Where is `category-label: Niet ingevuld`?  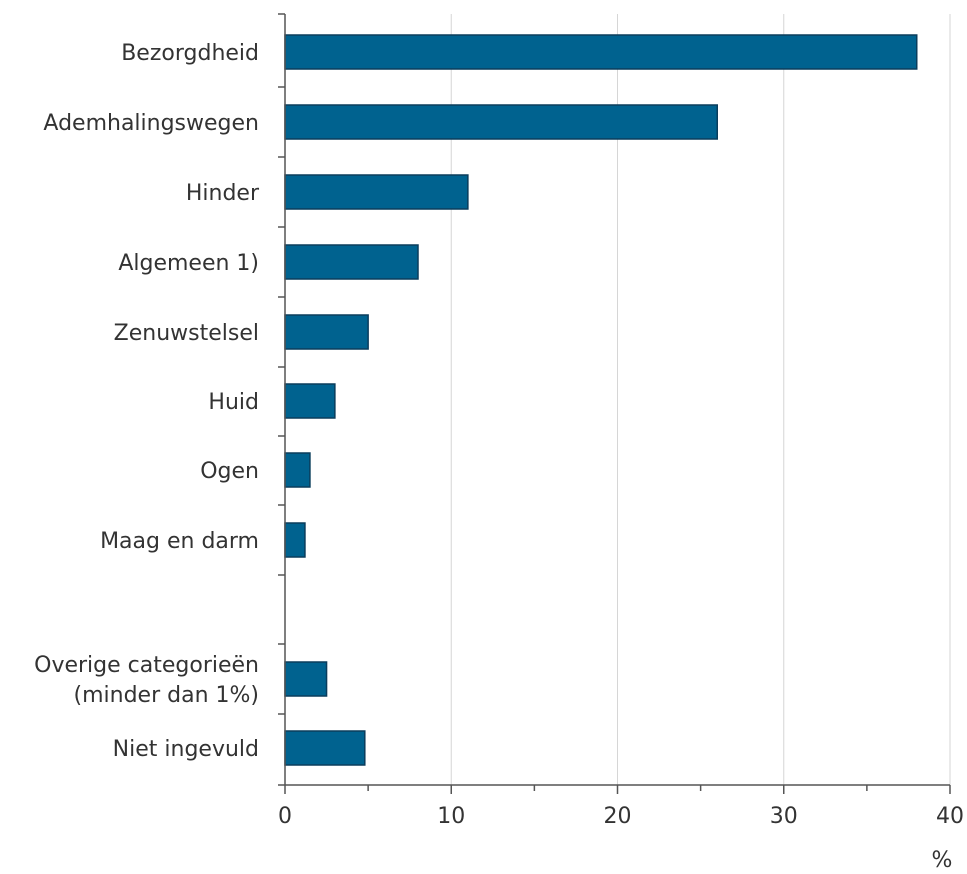 category-label: Niet ingevuld is located at coordinates (186, 749).